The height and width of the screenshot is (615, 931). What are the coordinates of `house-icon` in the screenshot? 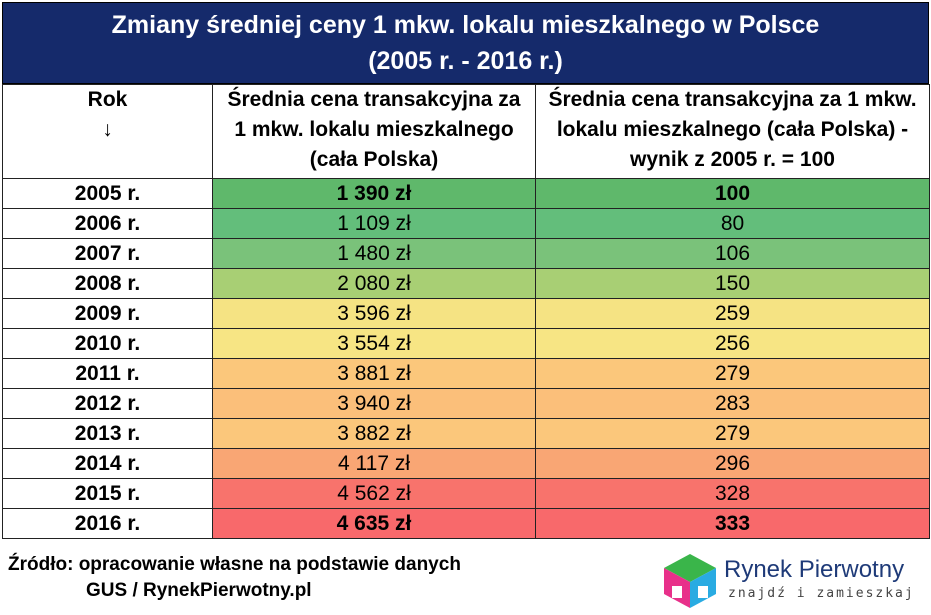 It's located at (690, 581).